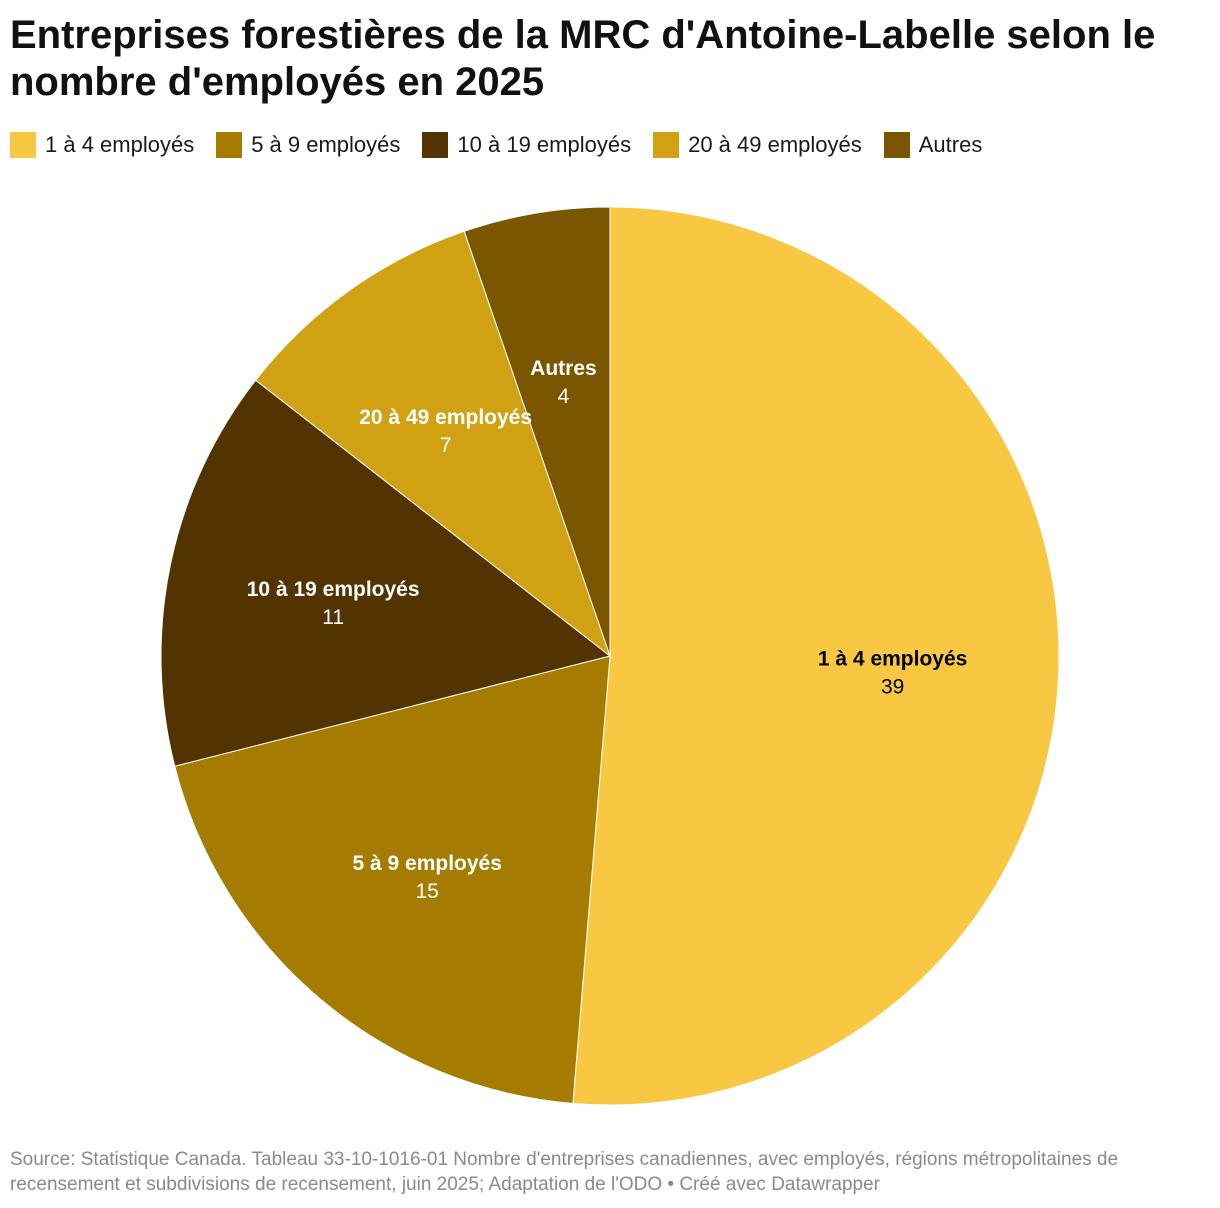 The width and height of the screenshot is (1220, 1208). Describe the element at coordinates (326, 144) in the screenshot. I see `legend-label: 5 à 9 employés` at that location.